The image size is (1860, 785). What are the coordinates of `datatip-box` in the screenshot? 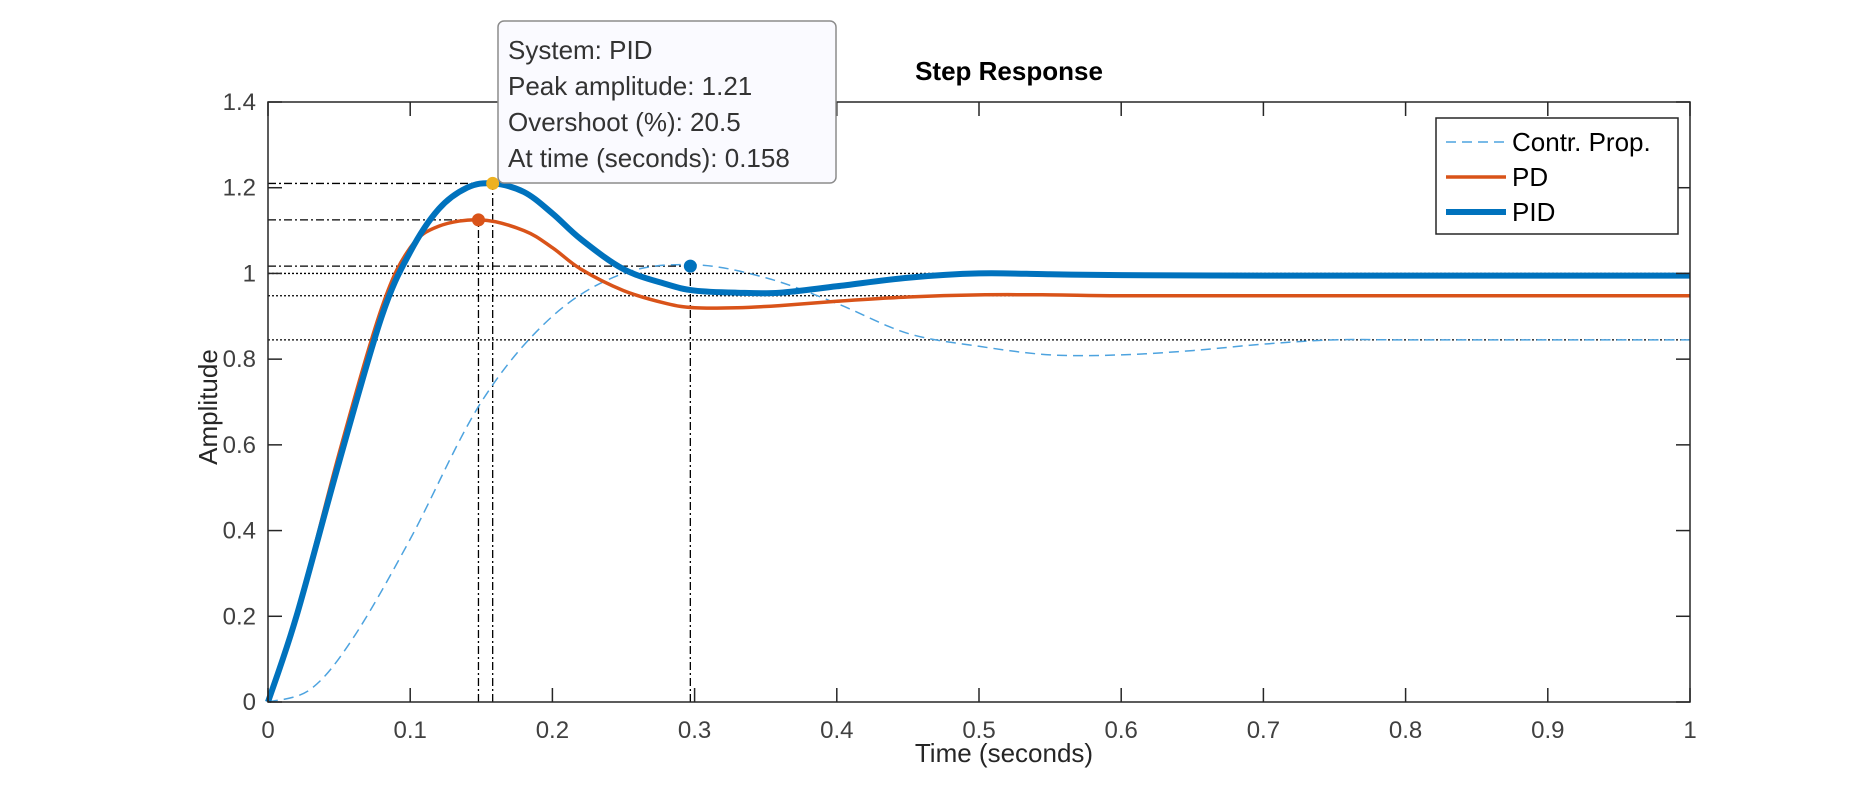 It's located at (667, 102).